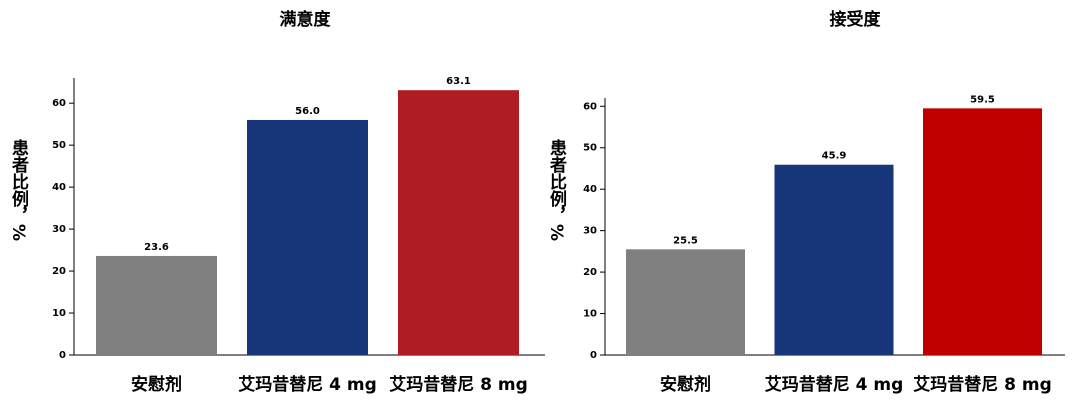 This screenshot has height=408, width=1080. I want to click on value-label: 63.1, so click(458, 81).